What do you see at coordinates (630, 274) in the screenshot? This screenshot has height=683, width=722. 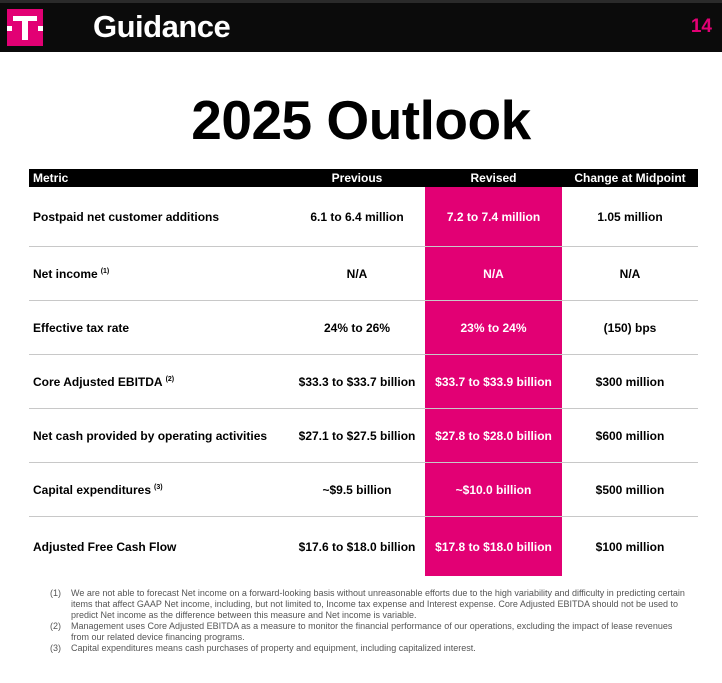 I see `change-value: N/A` at bounding box center [630, 274].